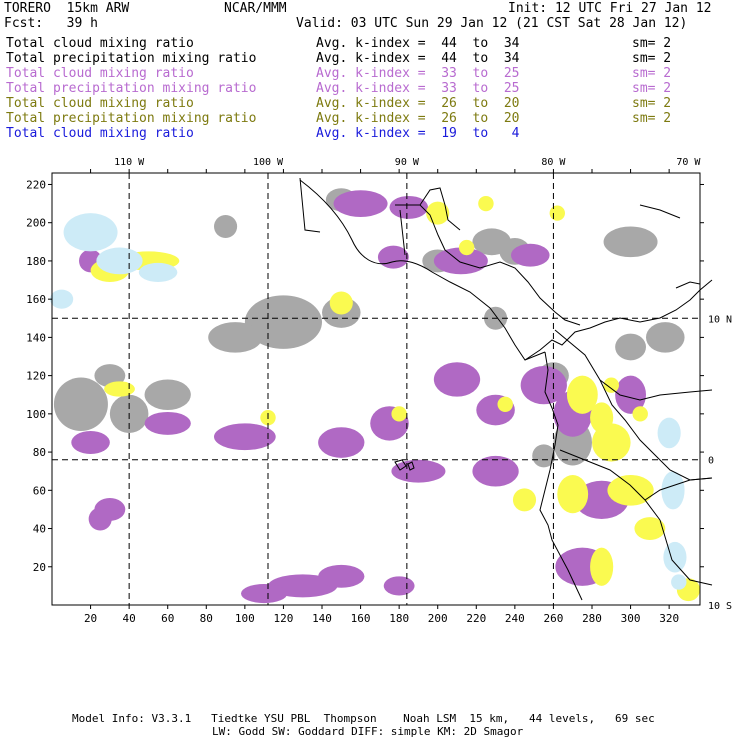  What do you see at coordinates (515, 618) in the screenshot?
I see `x-tick-label: 240` at bounding box center [515, 618].